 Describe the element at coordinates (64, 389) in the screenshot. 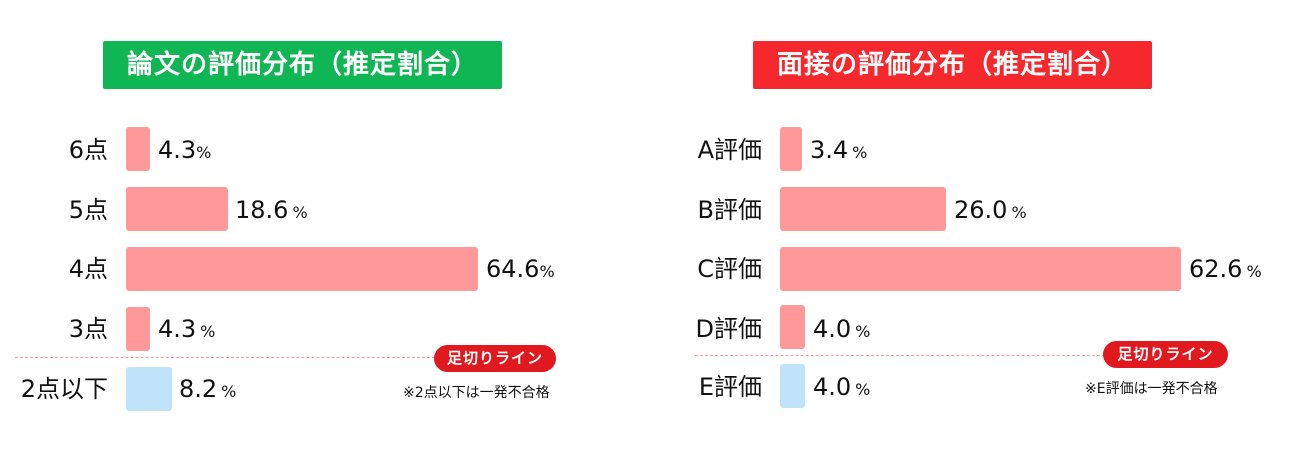

I see `essay-row-label: 2点以下` at that location.